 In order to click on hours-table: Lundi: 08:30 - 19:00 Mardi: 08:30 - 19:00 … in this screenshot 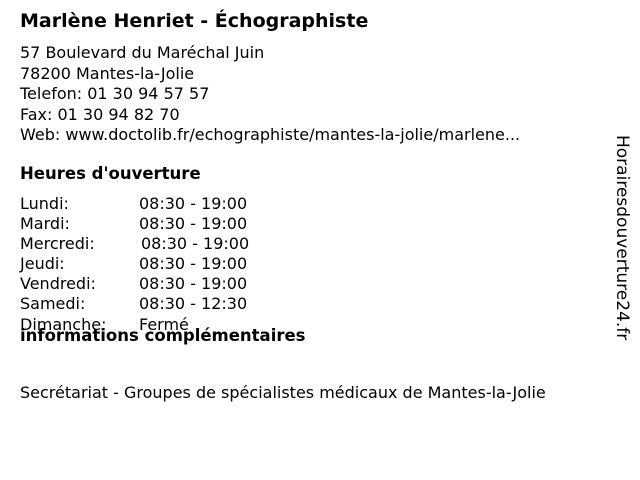, I will do `click(134, 264)`.